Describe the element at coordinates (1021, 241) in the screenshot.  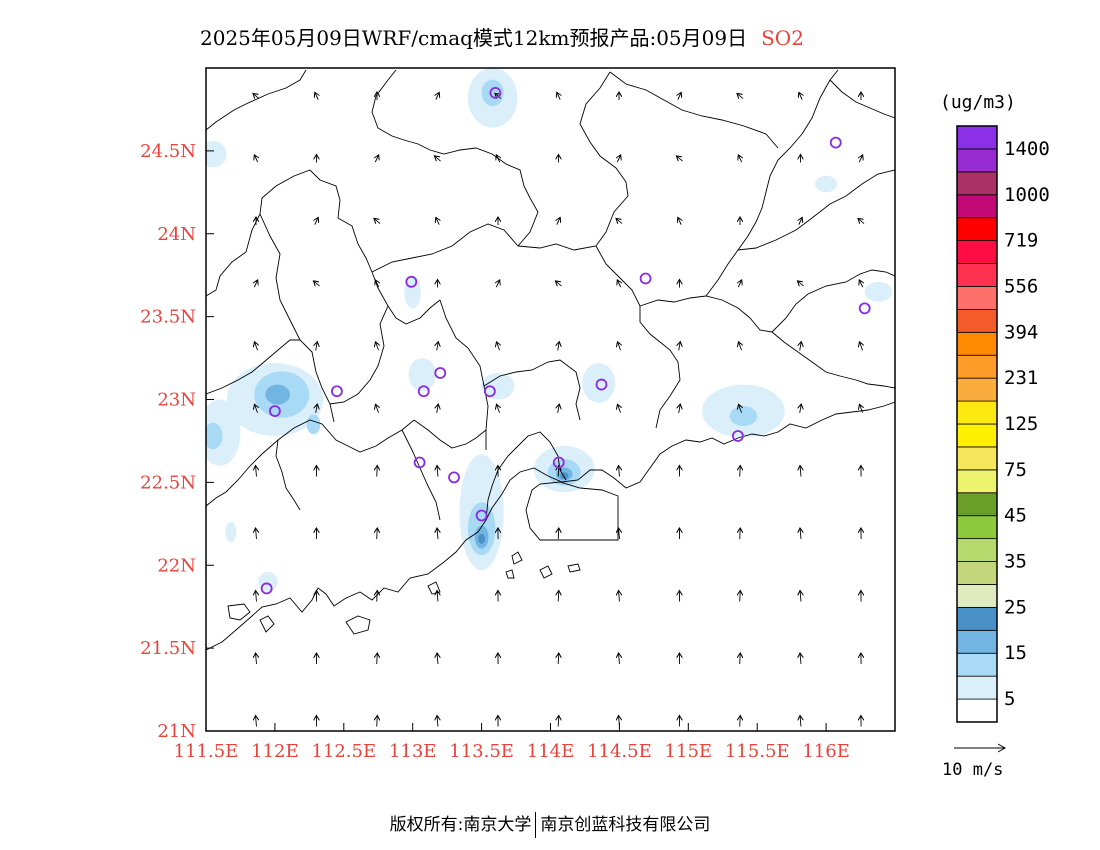
I see `legend-label: 719` at that location.